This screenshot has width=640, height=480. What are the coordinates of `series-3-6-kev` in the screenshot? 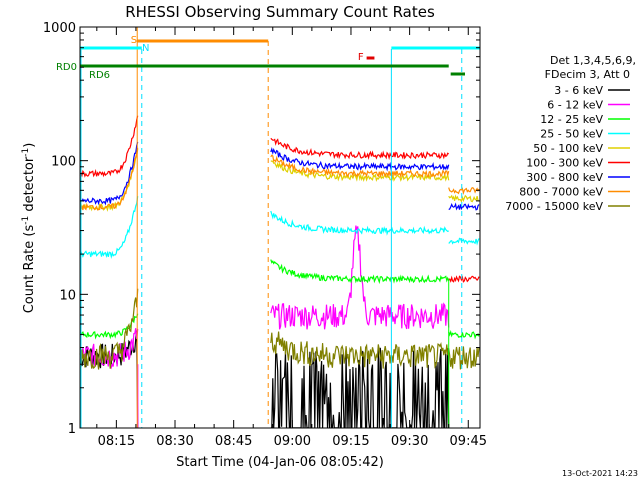 It's located at (264, 379).